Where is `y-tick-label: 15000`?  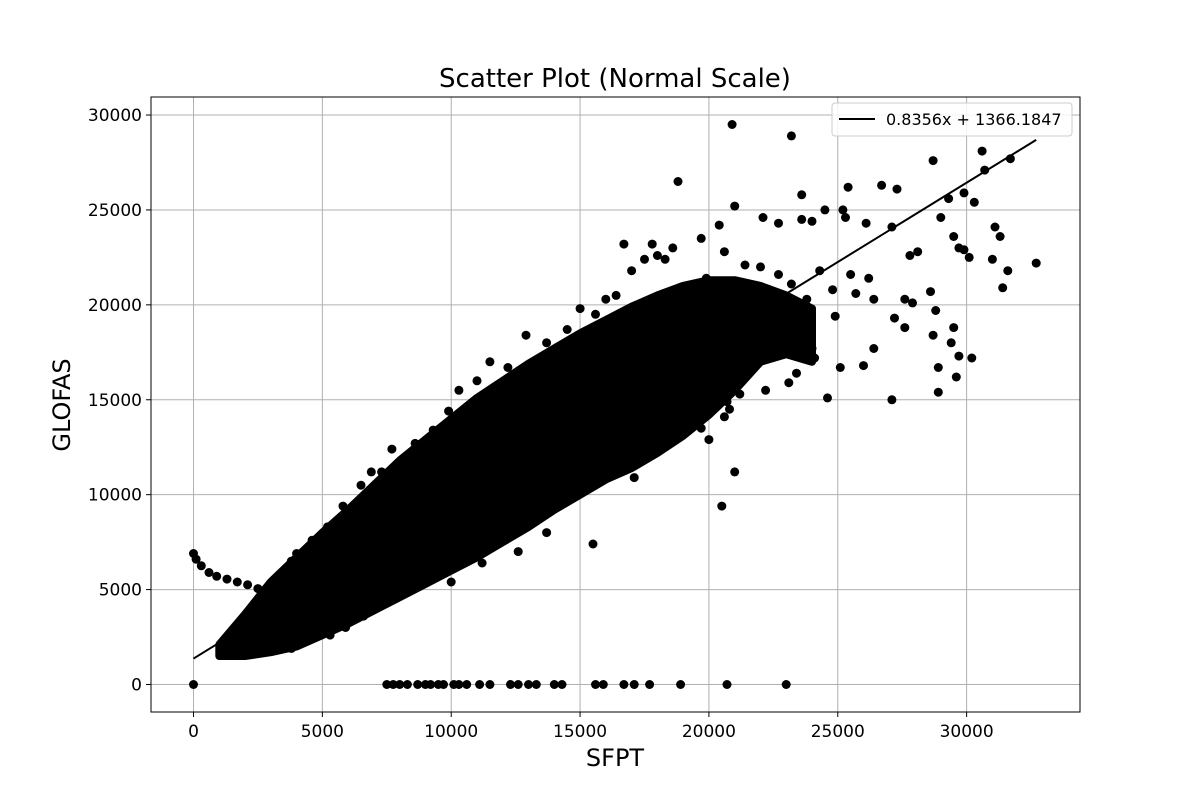
y-tick-label: 15000 is located at coordinates (115, 401).